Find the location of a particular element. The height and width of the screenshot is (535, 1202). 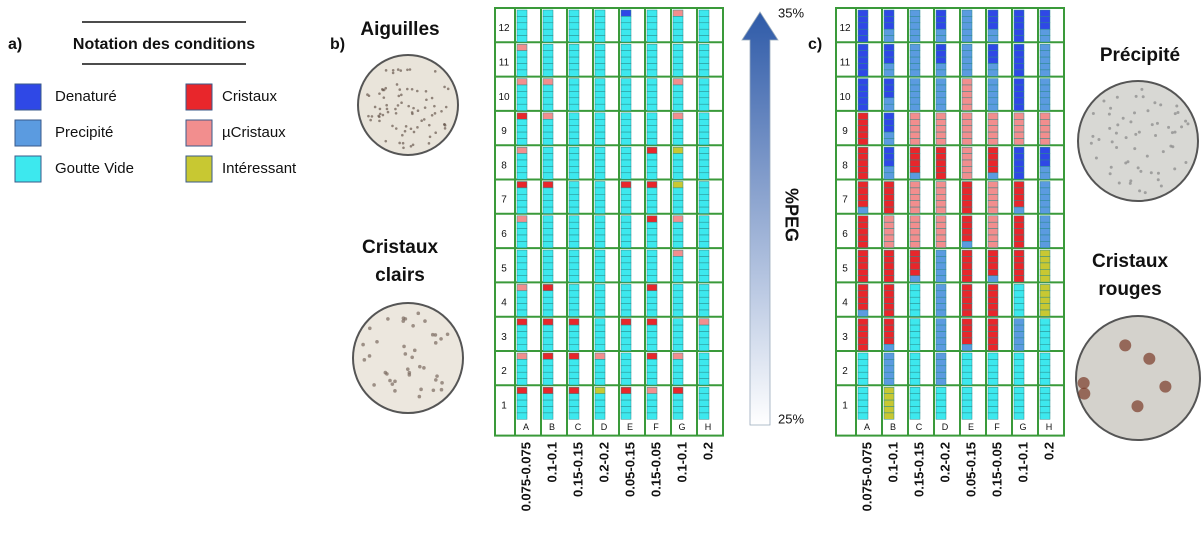

row-label: 8 is located at coordinates (845, 165).